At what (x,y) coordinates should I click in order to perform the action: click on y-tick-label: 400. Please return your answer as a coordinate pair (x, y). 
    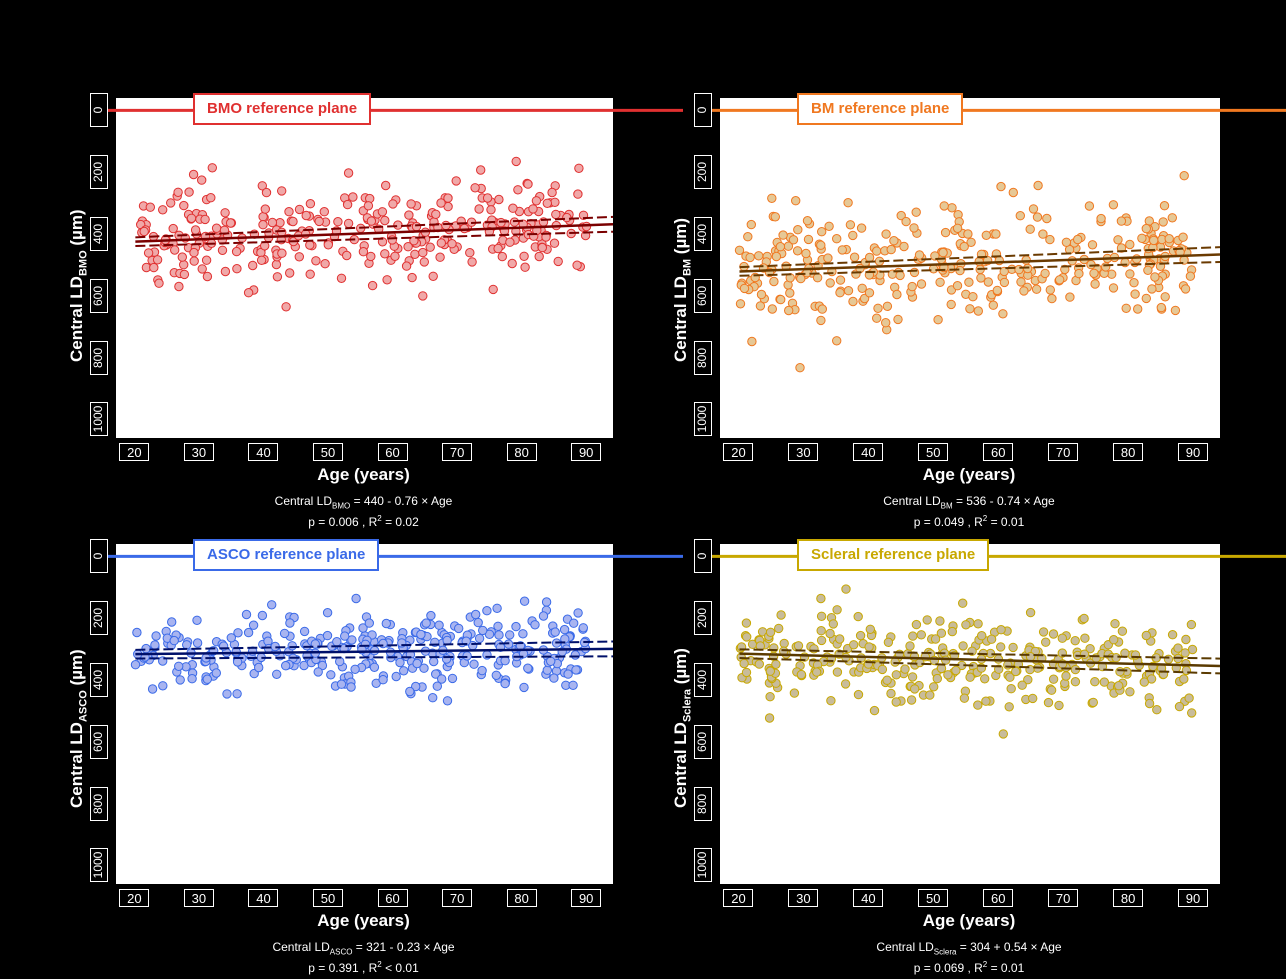
    Looking at the image, I should click on (99, 234).